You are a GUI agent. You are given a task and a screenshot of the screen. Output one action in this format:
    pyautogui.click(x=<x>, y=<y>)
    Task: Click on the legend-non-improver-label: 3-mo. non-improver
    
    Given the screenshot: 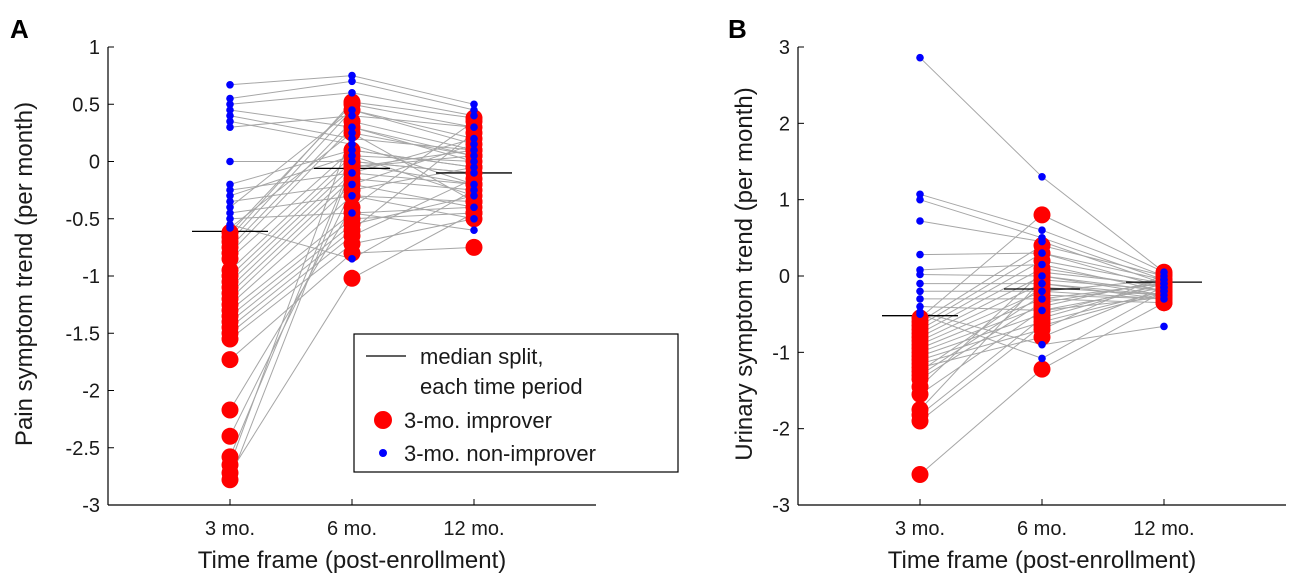 What is the action you would take?
    pyautogui.click(x=500, y=453)
    